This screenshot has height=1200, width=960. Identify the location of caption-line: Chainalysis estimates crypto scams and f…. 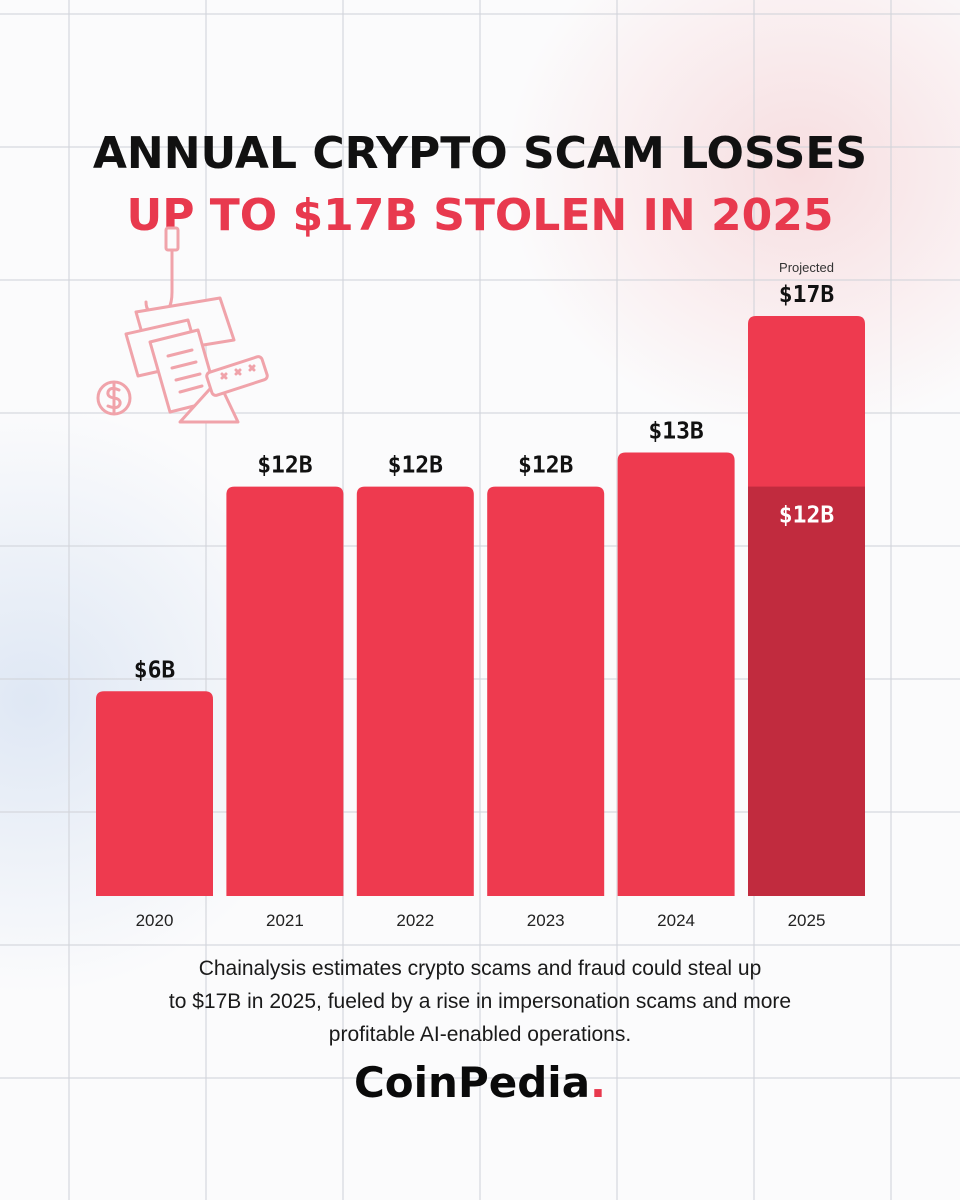
(480, 968).